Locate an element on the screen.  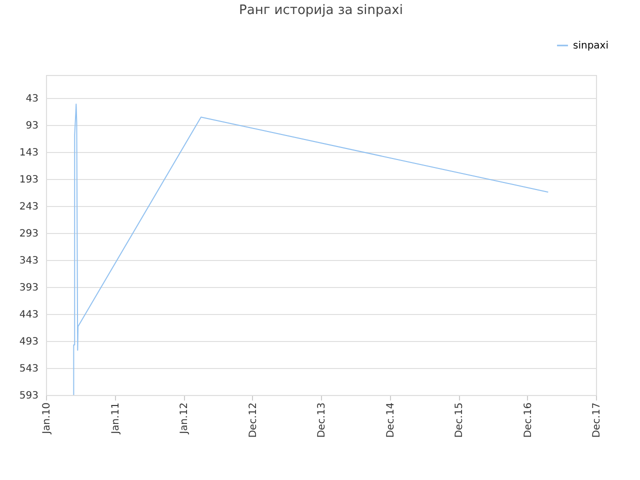
y-tick-label: 43 is located at coordinates (32, 99).